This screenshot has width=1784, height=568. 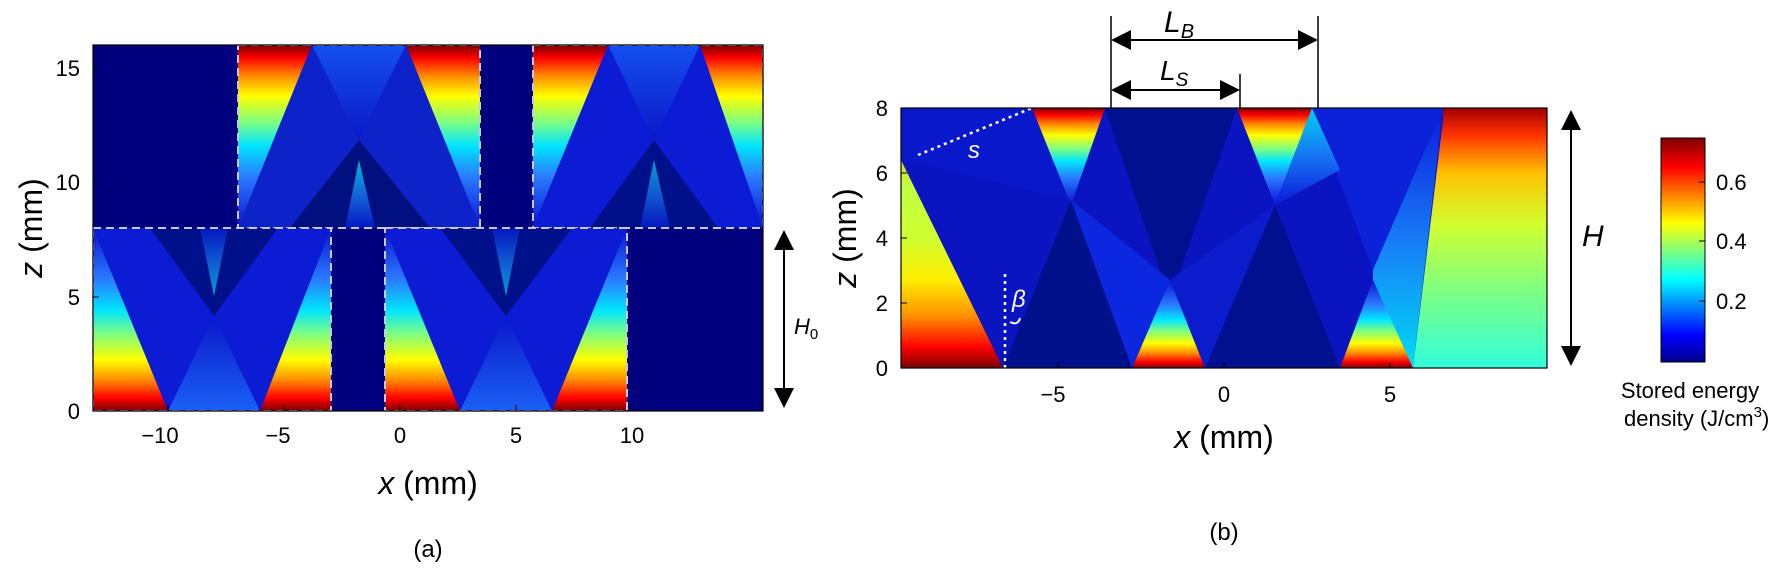 I want to click on y-tick-label: 5, so click(x=74, y=297).